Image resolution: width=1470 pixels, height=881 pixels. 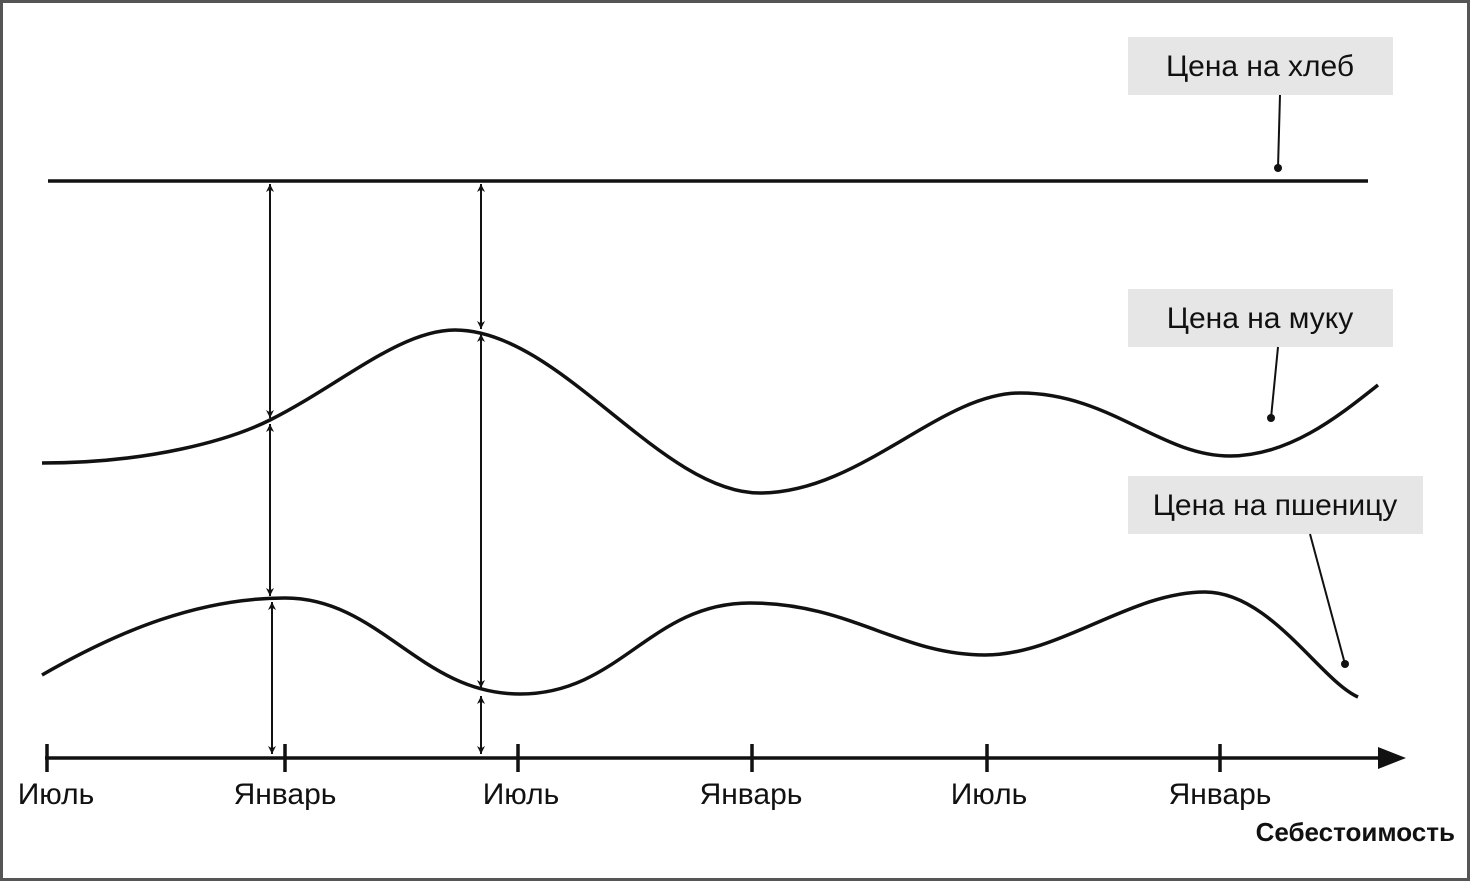 I want to click on label: Цена на муку, so click(x=1260, y=318).